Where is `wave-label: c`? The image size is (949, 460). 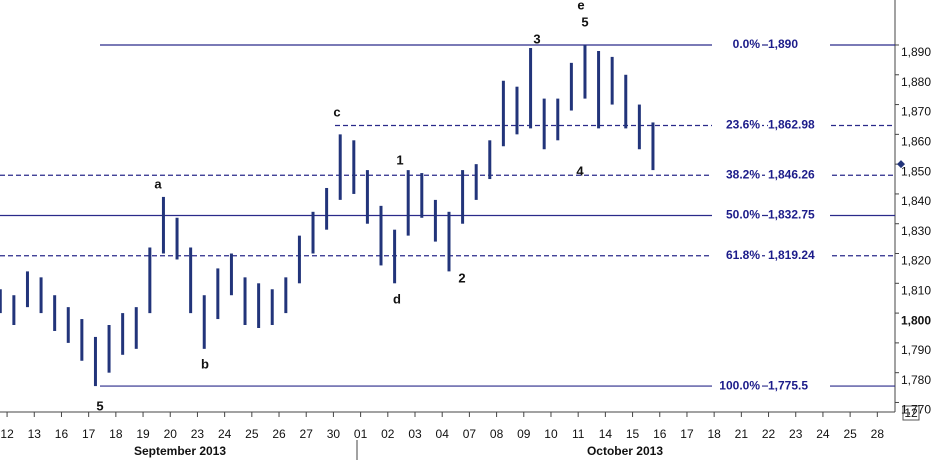
wave-label: c is located at coordinates (336, 111).